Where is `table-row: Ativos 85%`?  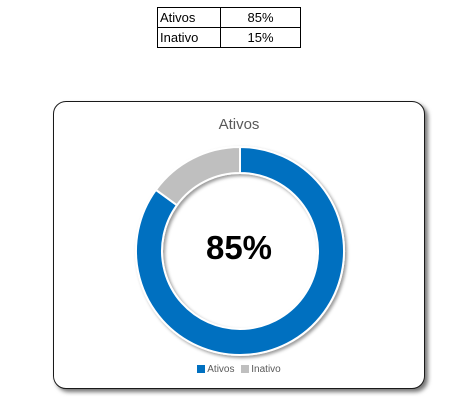
table-row: Ativos 85% is located at coordinates (229, 17).